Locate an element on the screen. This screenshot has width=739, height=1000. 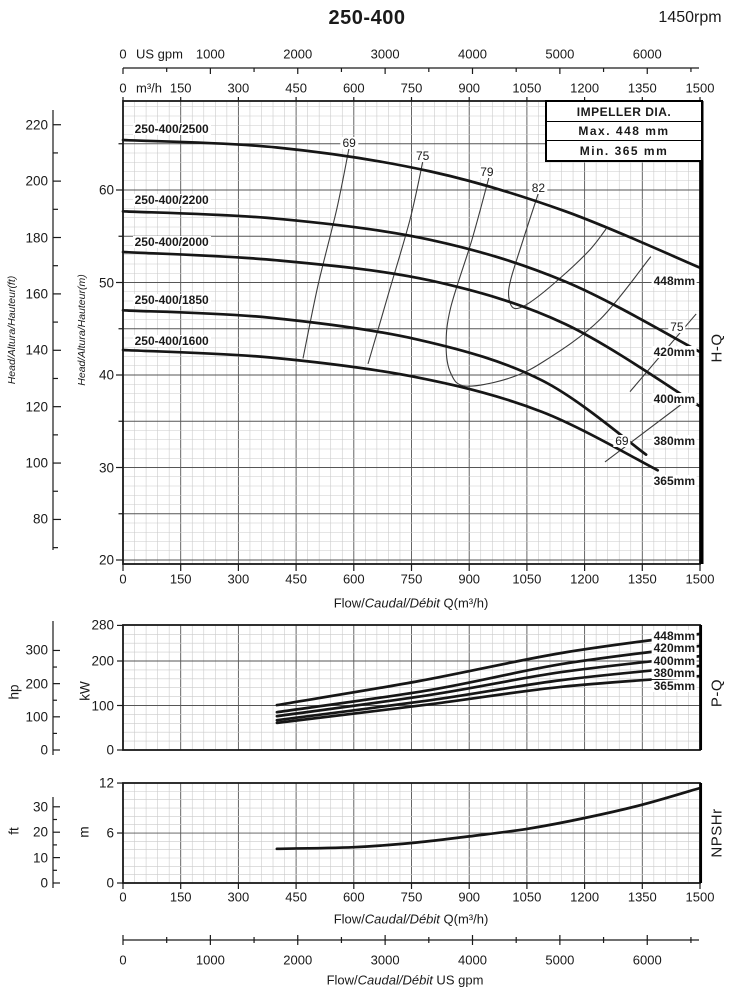
pq-section-label: P-Q is located at coordinates (717, 693).